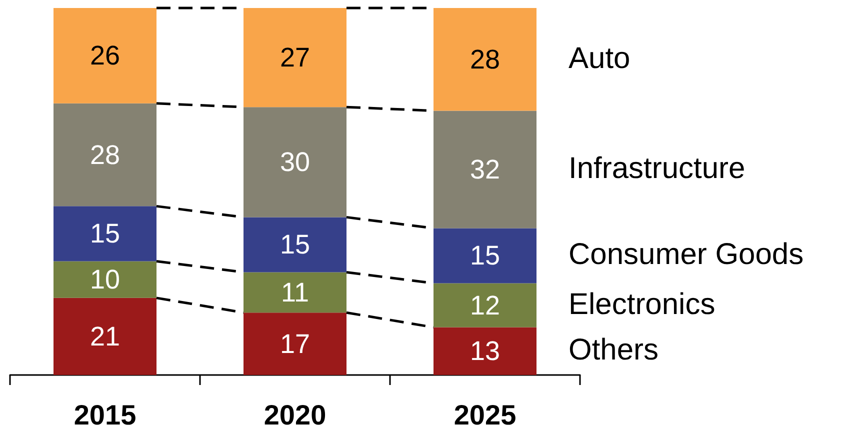 The height and width of the screenshot is (439, 845). I want to click on data-label: 30, so click(295, 162).